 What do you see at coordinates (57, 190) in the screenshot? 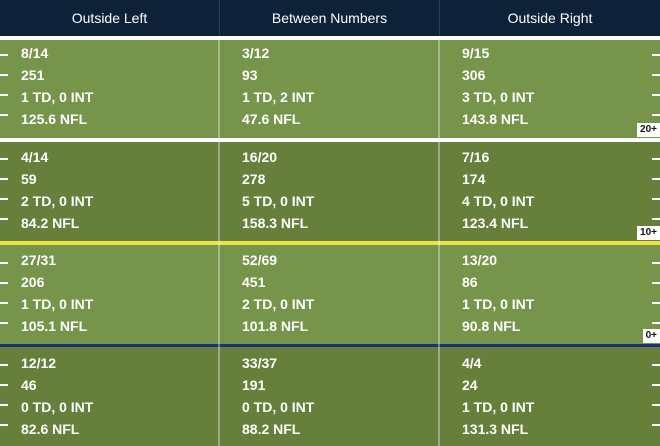
I see `stat-cell-intermediate-left: 4/14 59 2 TD, 0 INT 84.2 NFL` at bounding box center [57, 190].